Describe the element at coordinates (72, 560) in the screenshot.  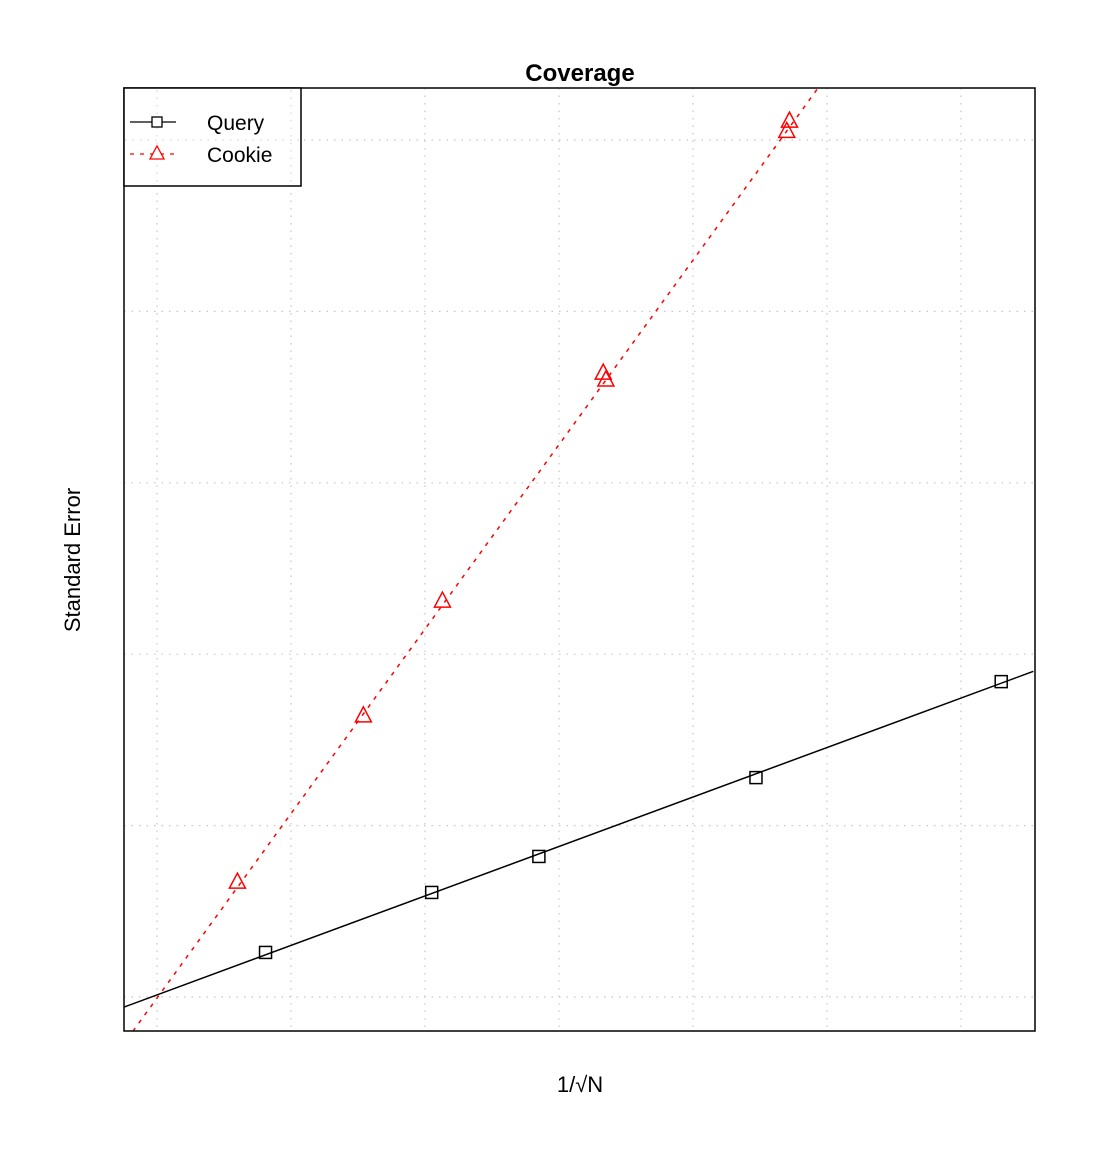
I see `y-axis-label: Standard Error` at that location.